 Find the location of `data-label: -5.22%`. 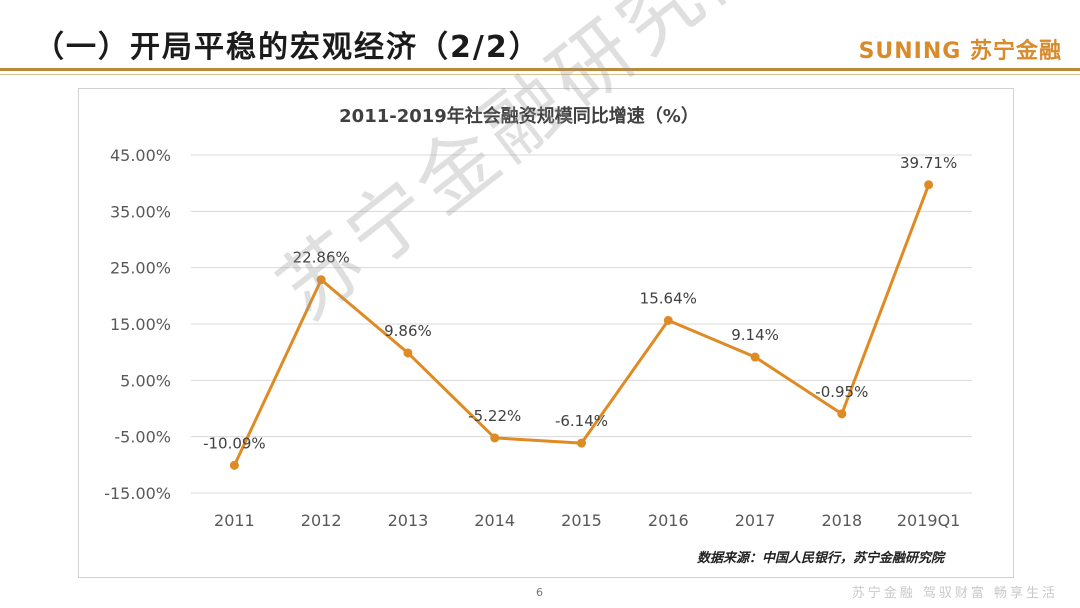

data-label: -5.22% is located at coordinates (494, 416).